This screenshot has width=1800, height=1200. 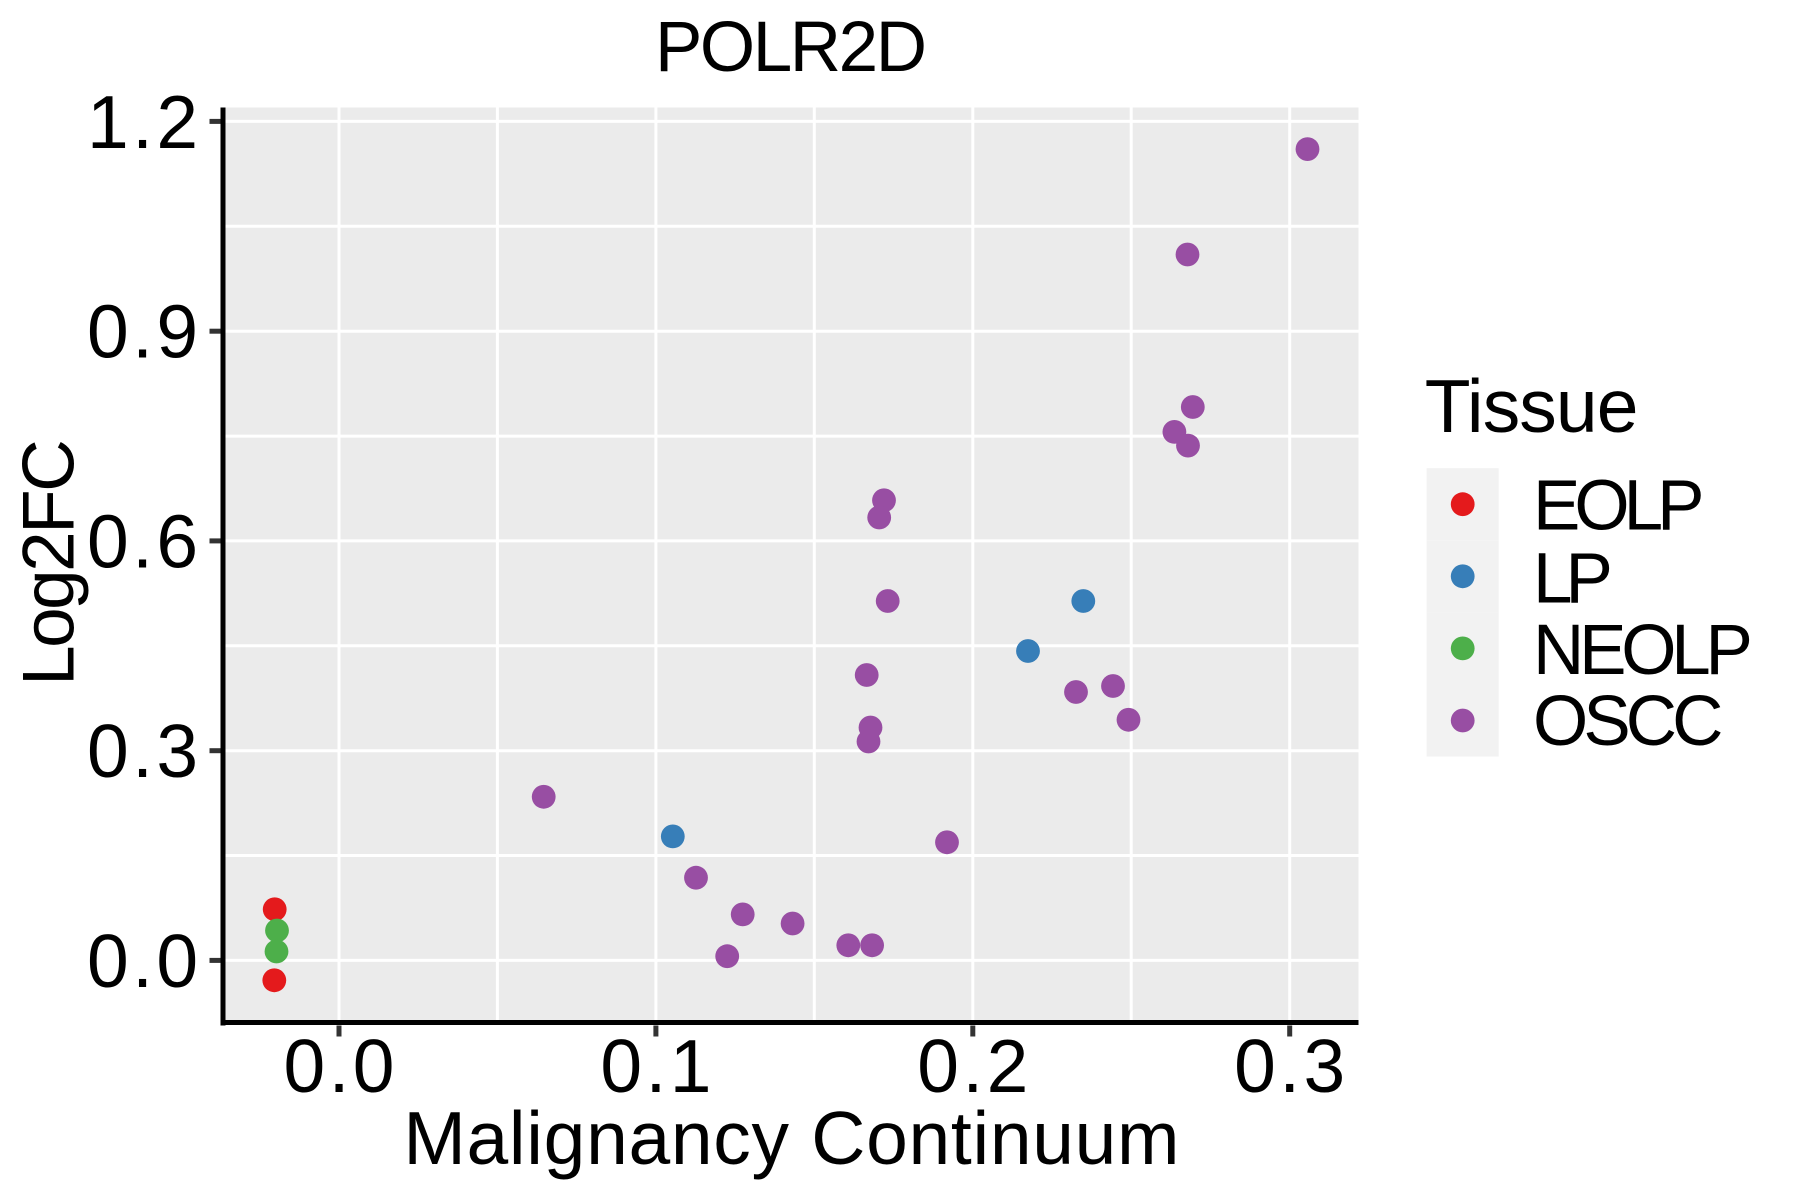 I want to click on svg-text: POLR2D, so click(x=790, y=47).